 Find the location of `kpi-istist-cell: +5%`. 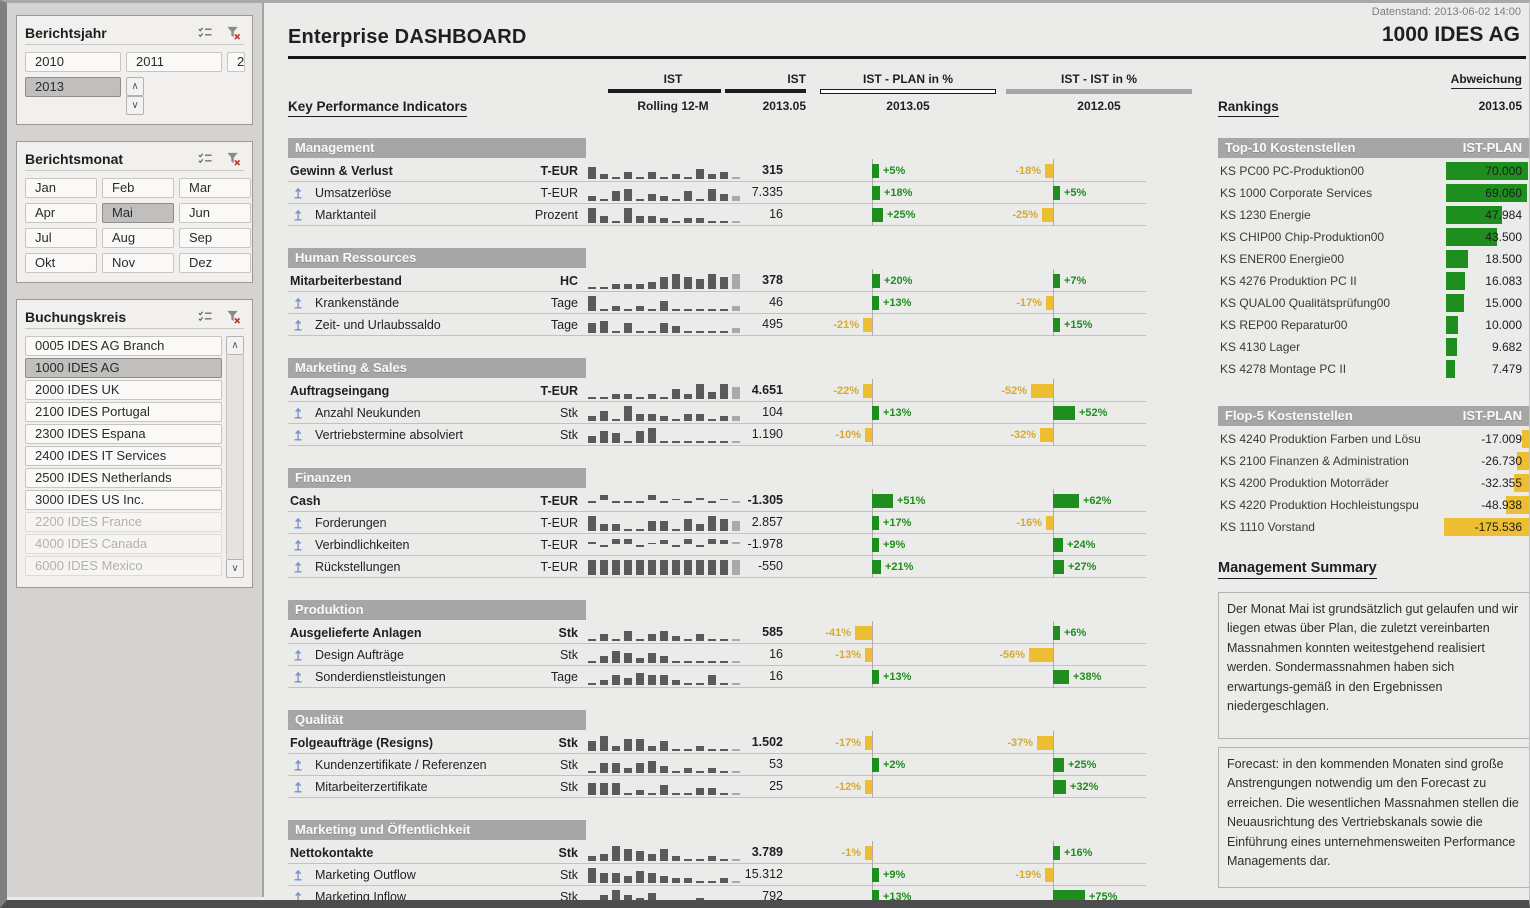

kpi-istist-cell: +5% is located at coordinates (1053, 192).